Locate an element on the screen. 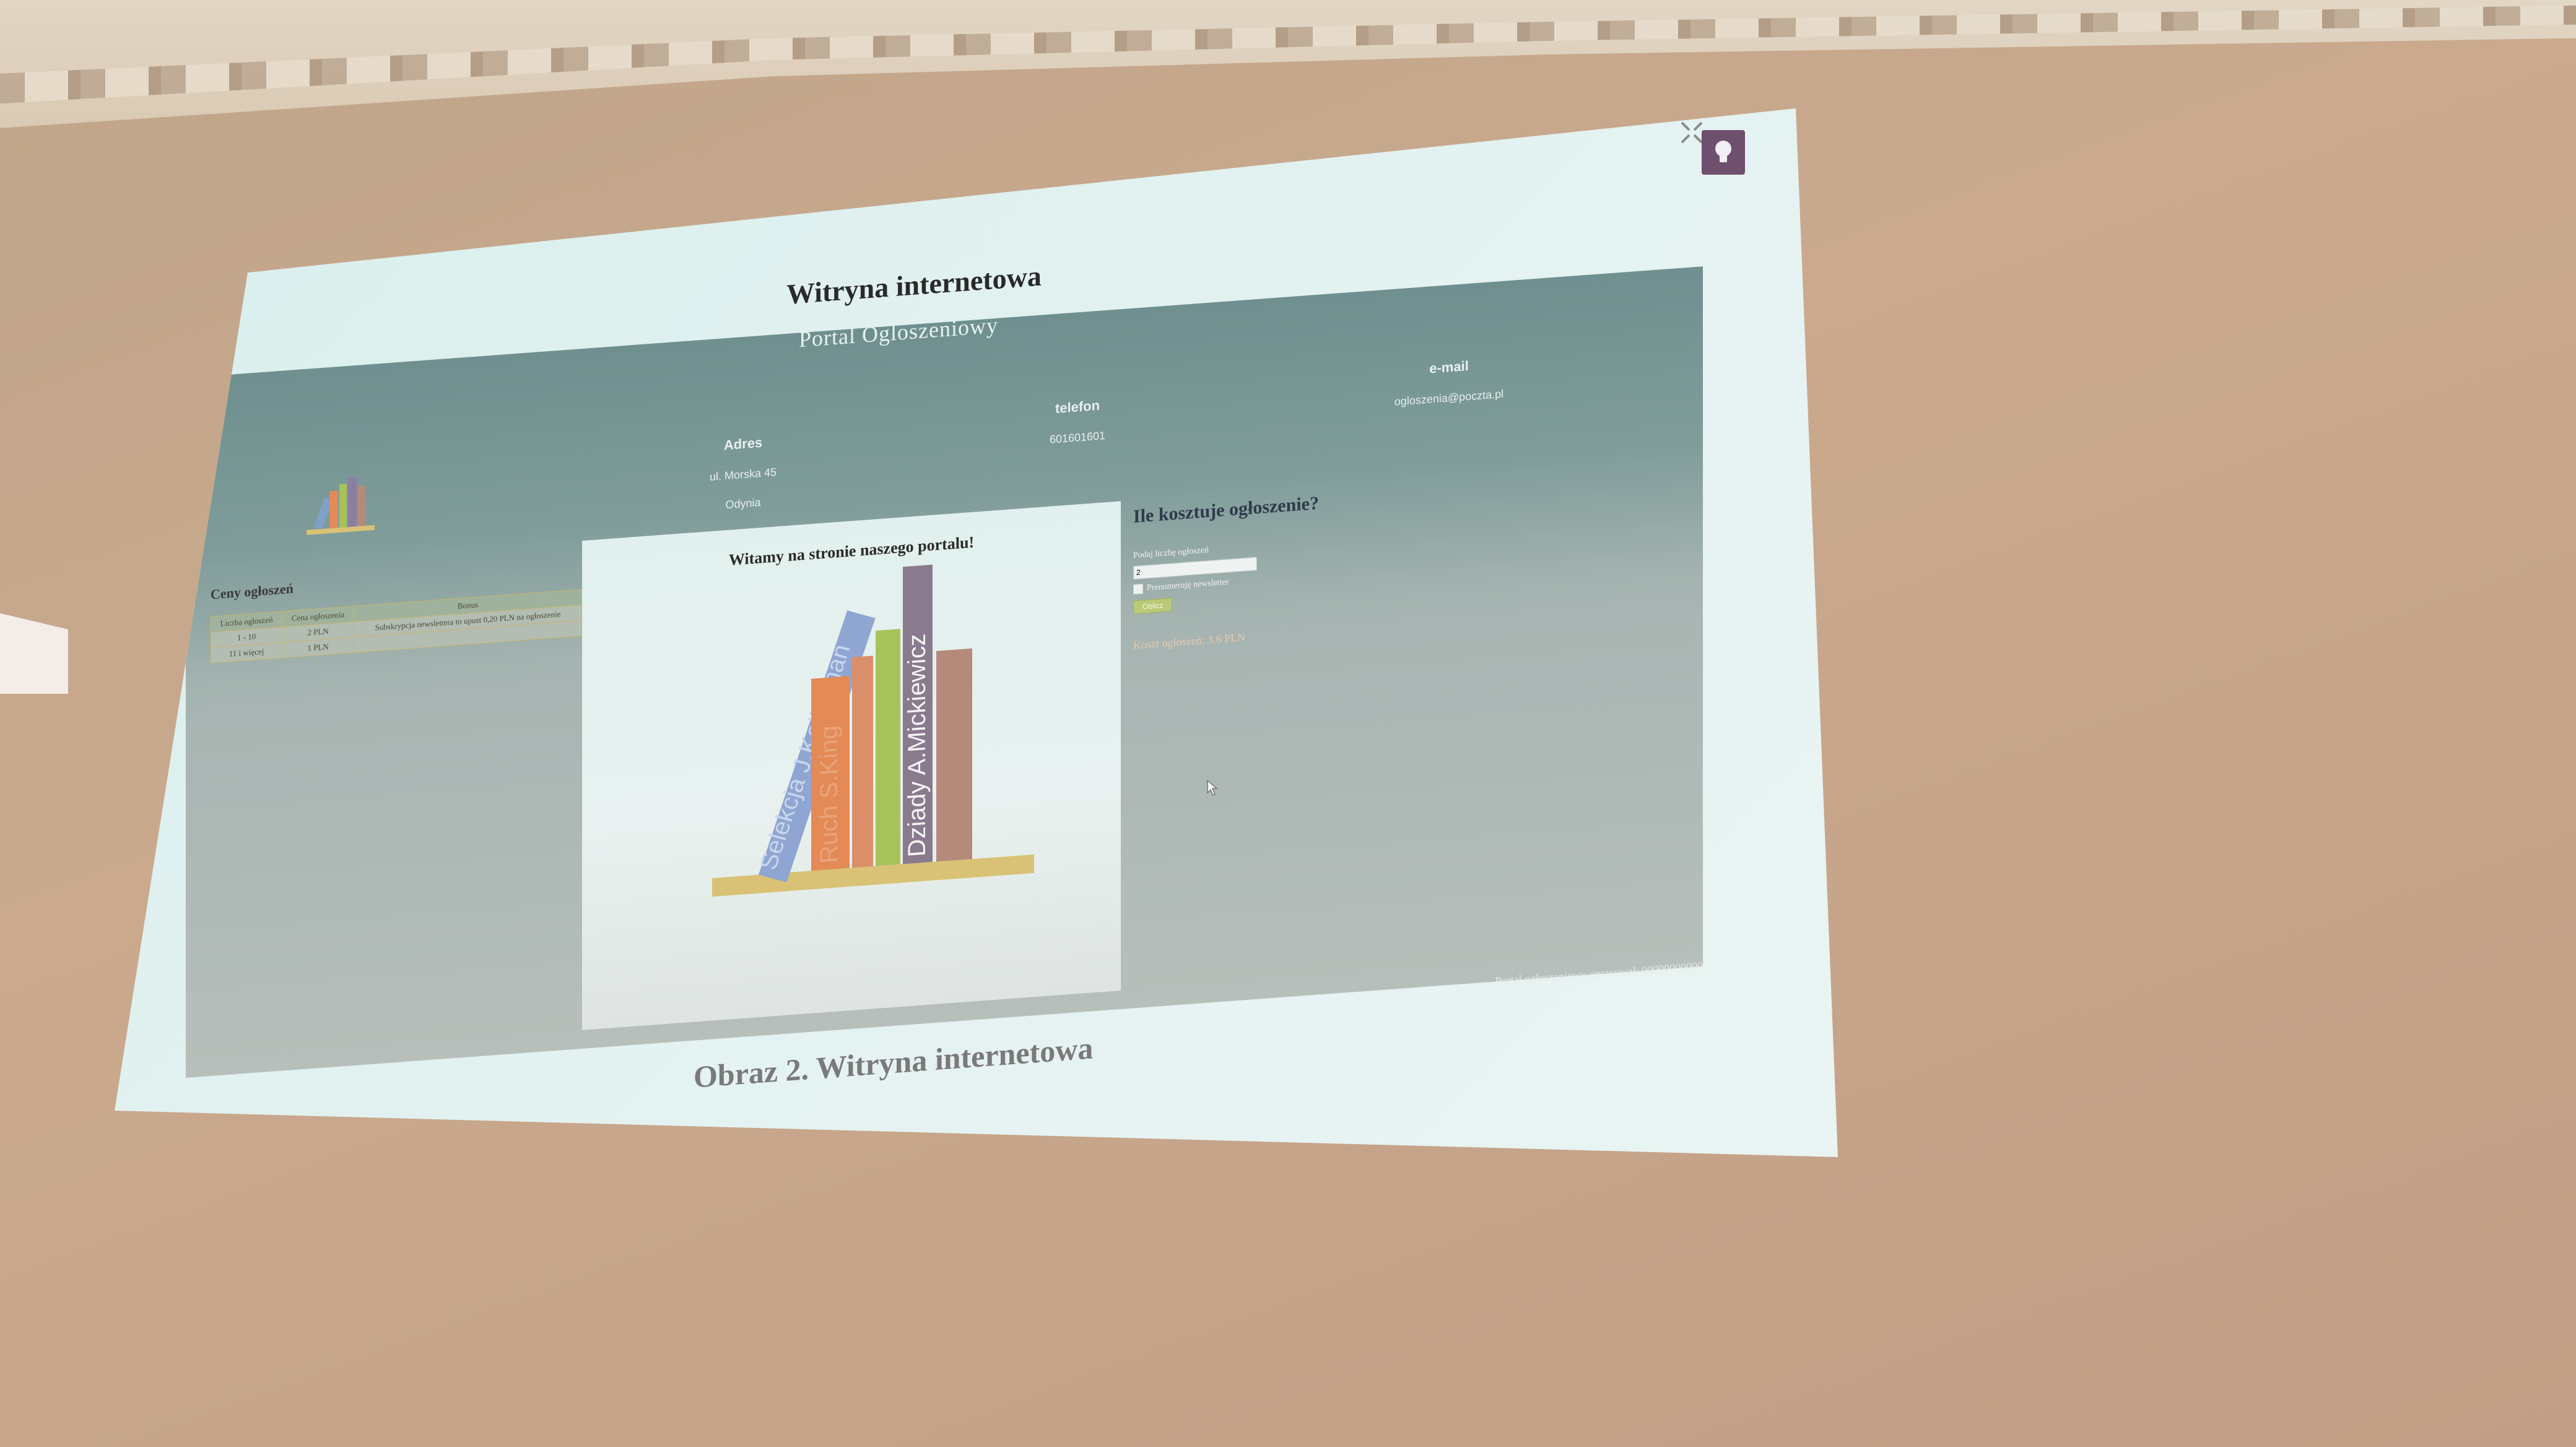 Image resolution: width=2576 pixels, height=1447 pixels. exit-fullscreen-icon is located at coordinates (1691, 132).